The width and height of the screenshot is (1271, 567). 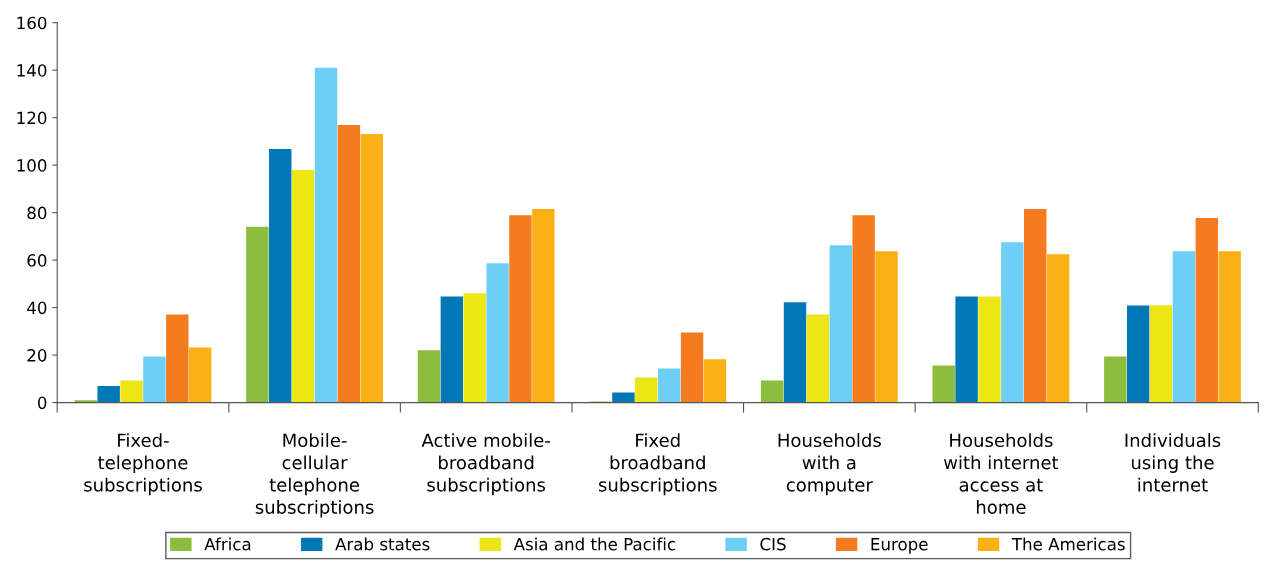 What do you see at coordinates (32, 165) in the screenshot?
I see `y-tick-label: 100` at bounding box center [32, 165].